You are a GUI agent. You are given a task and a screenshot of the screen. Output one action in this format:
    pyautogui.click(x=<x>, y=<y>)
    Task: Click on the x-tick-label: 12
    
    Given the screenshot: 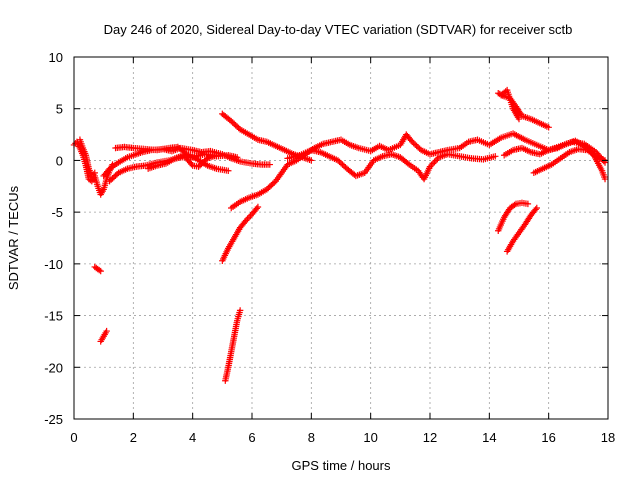 What is the action you would take?
    pyautogui.click(x=430, y=437)
    